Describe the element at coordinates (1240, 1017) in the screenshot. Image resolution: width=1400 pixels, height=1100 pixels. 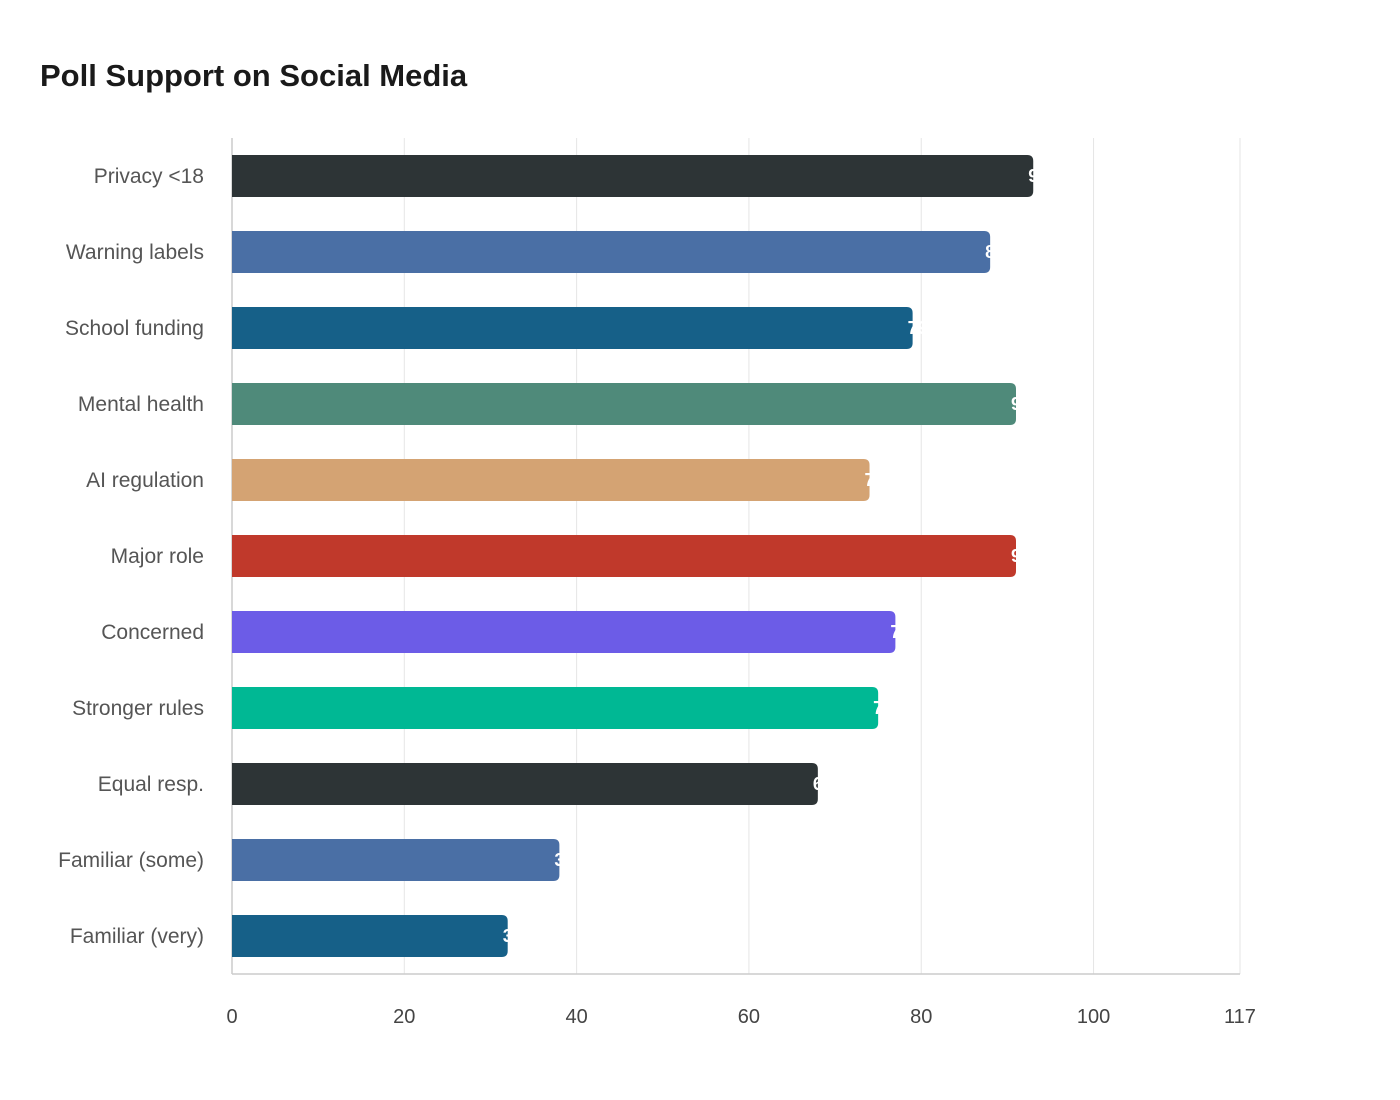
I see `x-tick-label: 117` at that location.